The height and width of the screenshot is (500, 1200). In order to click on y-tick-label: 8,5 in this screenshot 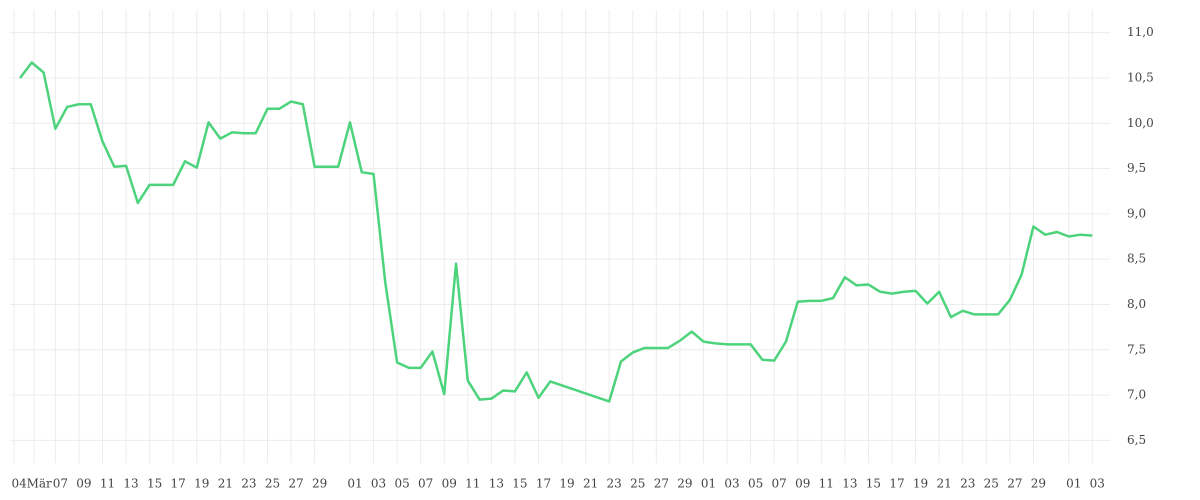, I will do `click(1136, 259)`.